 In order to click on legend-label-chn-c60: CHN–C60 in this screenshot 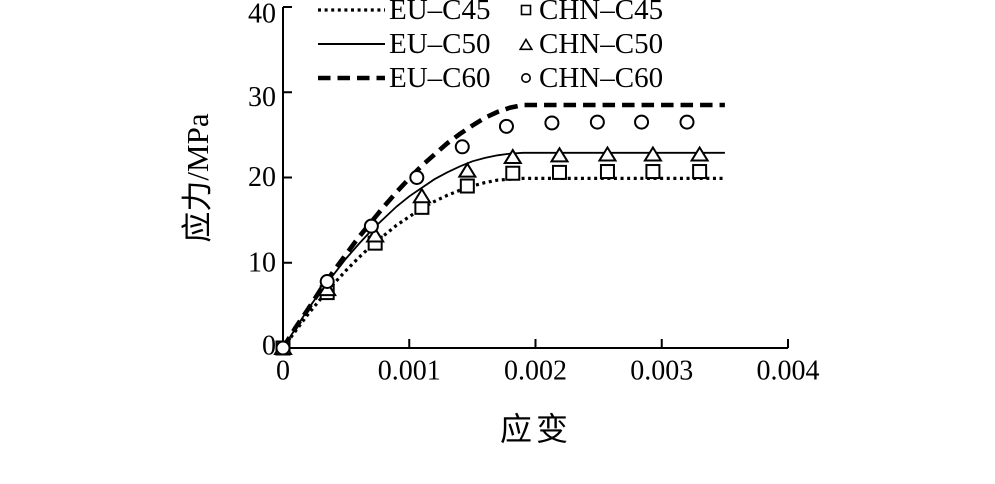, I will do `click(601, 78)`.